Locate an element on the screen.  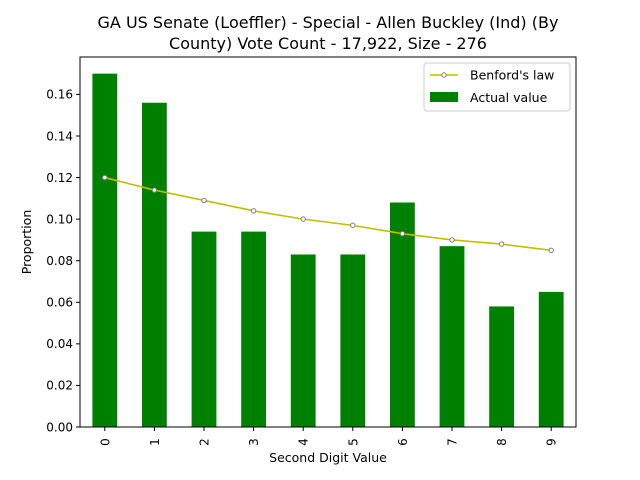
legend-box is located at coordinates (497, 87).